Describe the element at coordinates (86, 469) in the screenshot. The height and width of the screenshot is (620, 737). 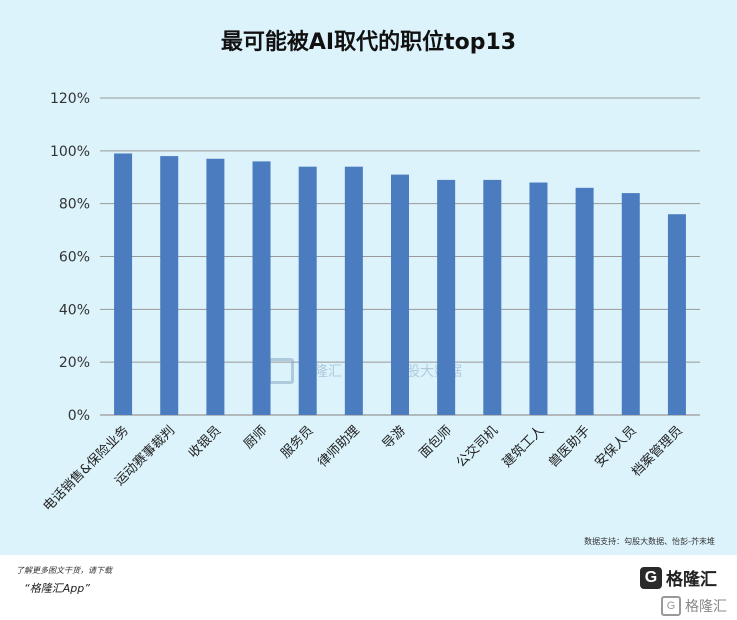
I see `x-tick-label: 电话销售&保险业务` at that location.